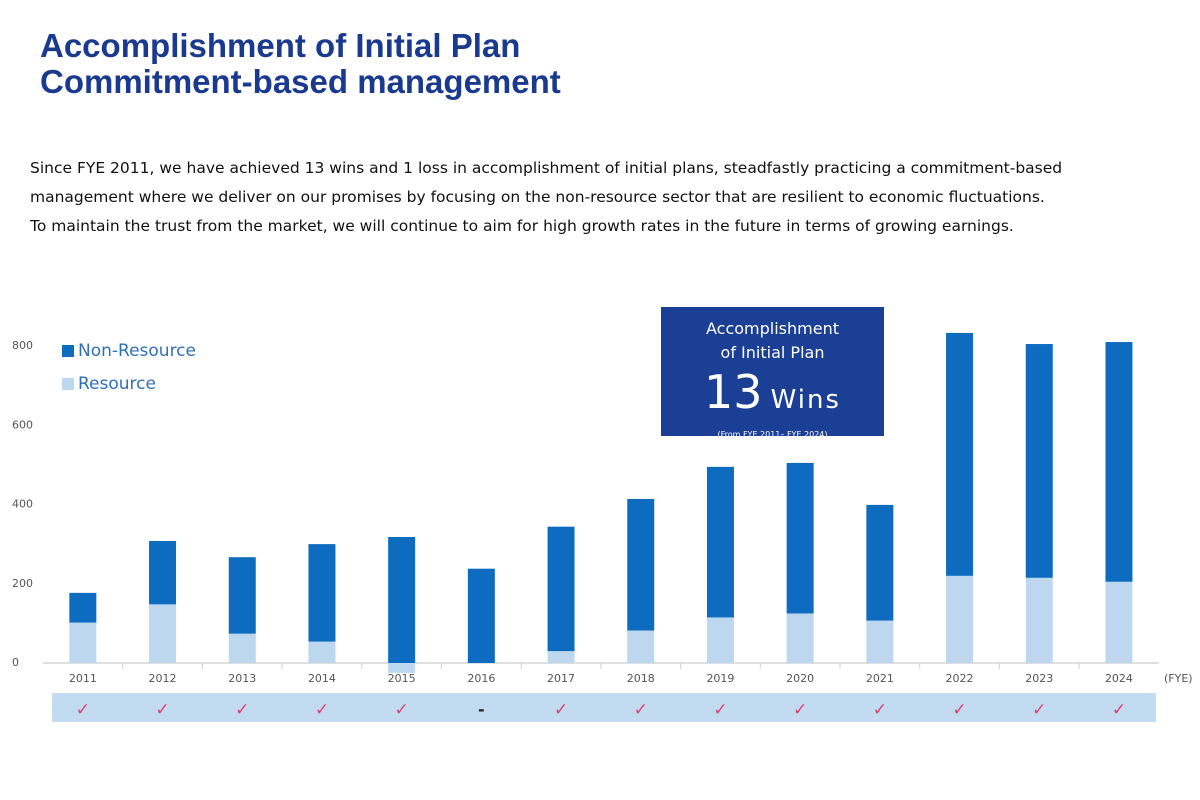  What do you see at coordinates (68, 350) in the screenshot?
I see `legend-swatch-non-resource` at bounding box center [68, 350].